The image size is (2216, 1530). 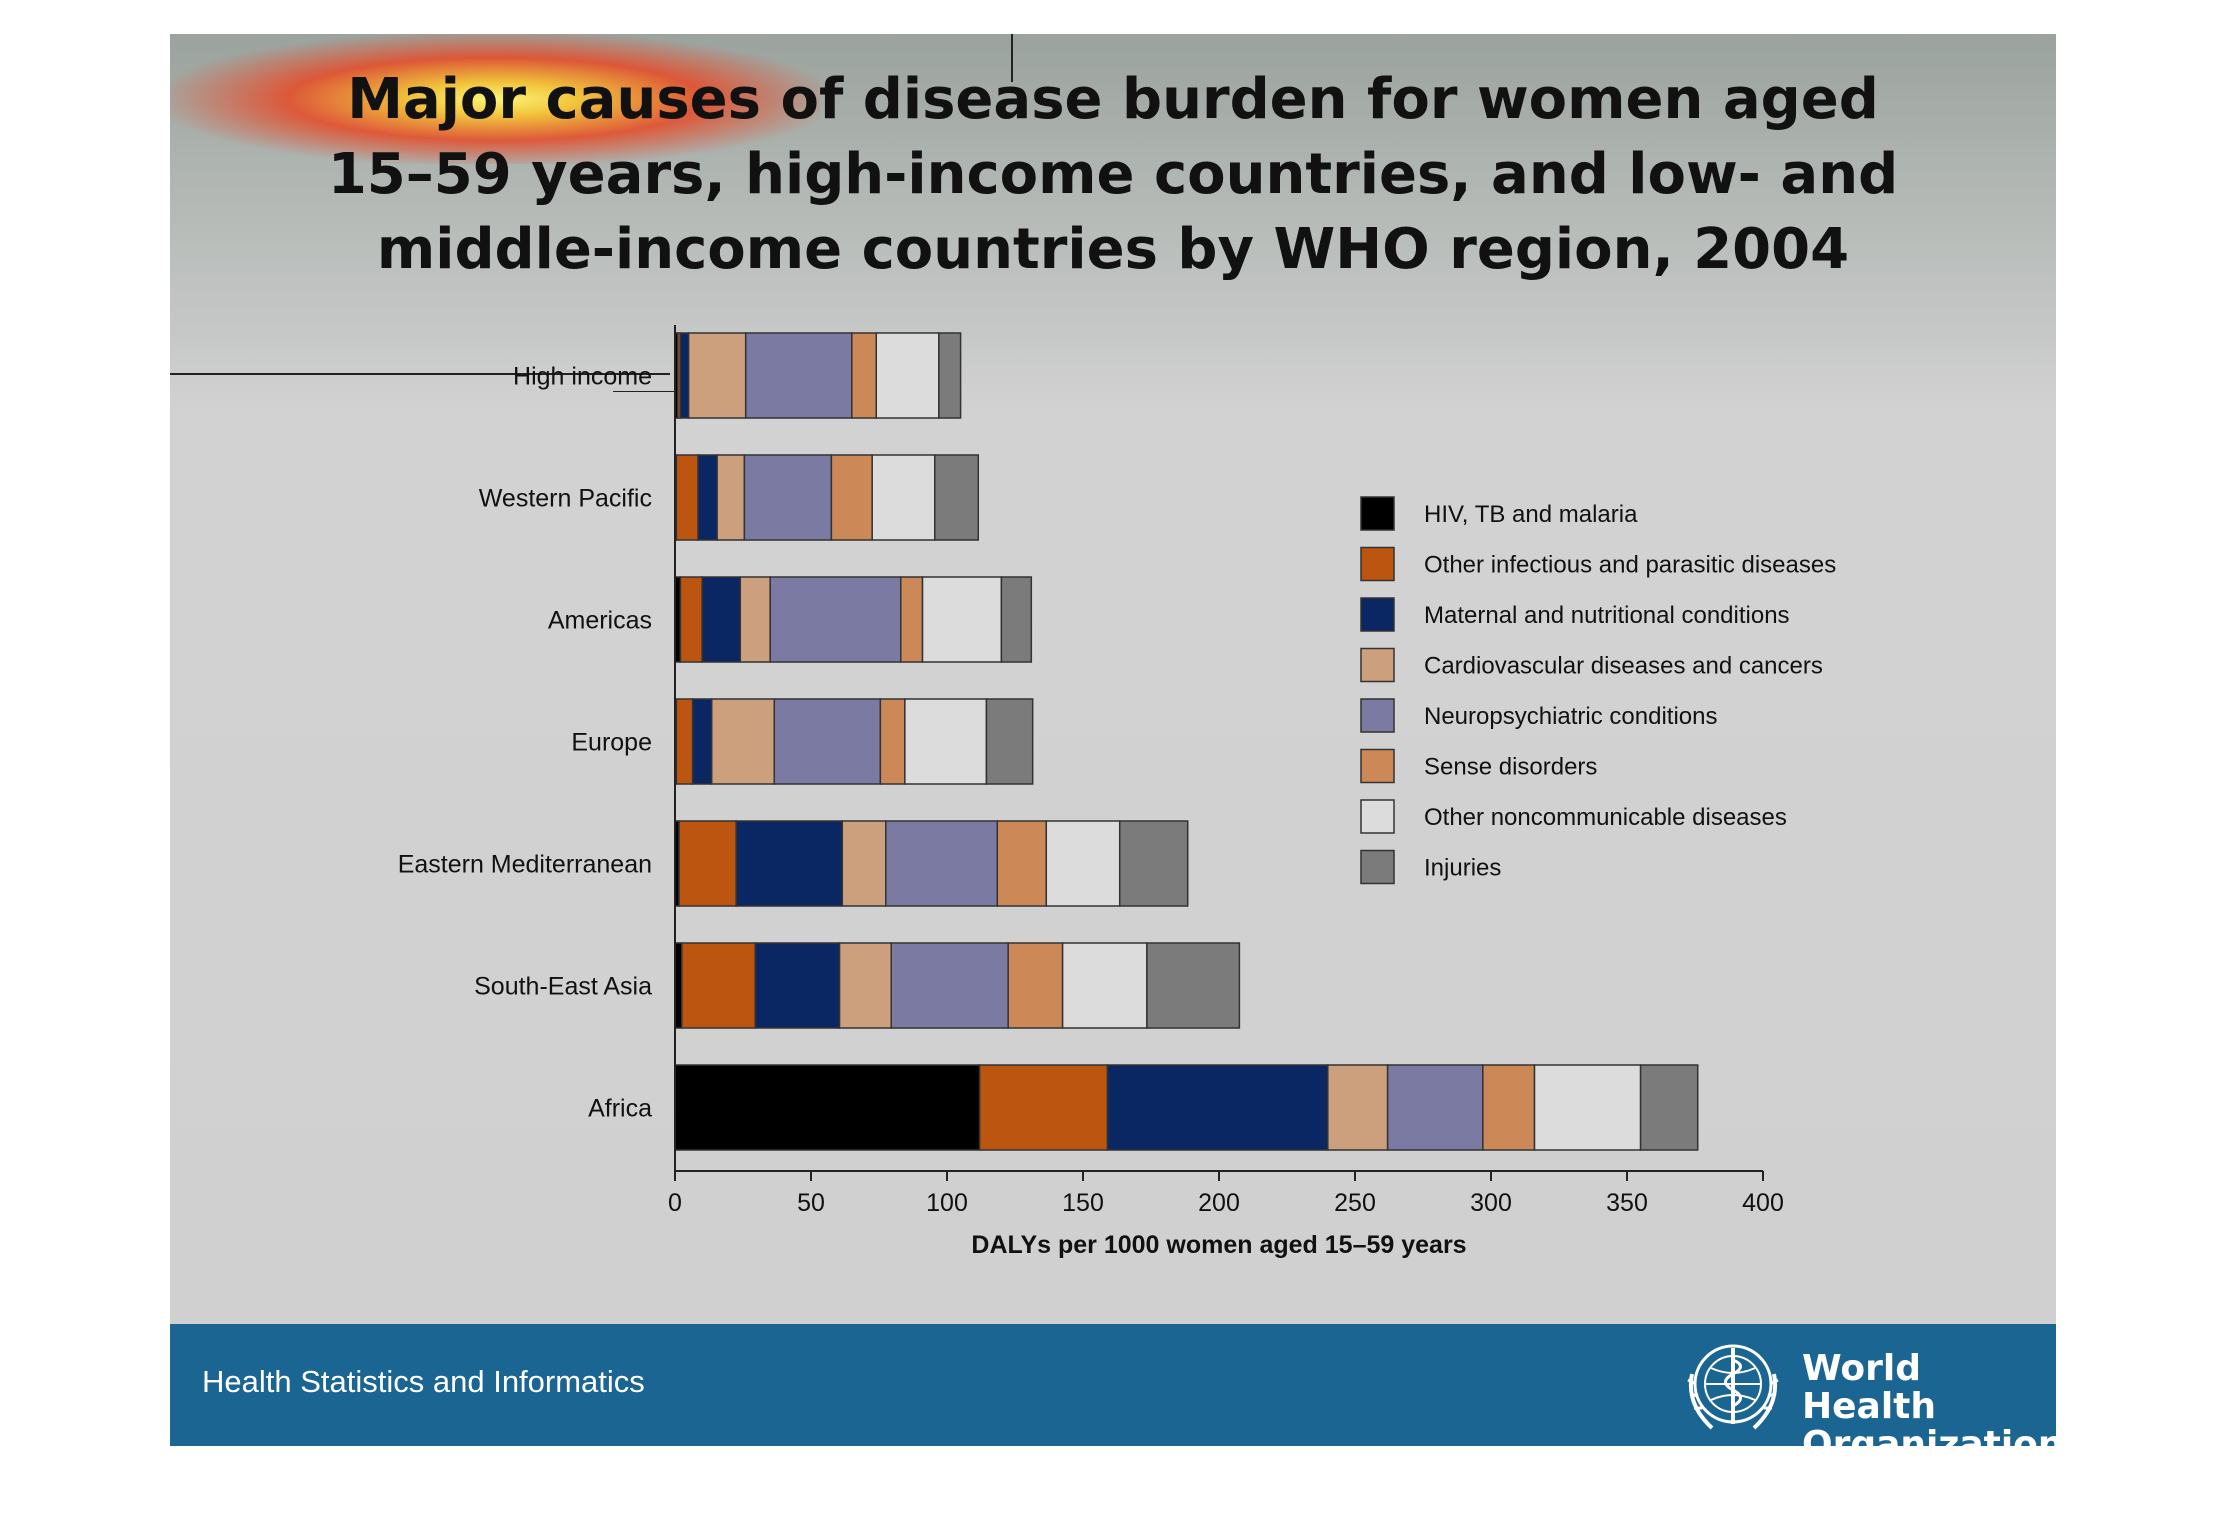 What do you see at coordinates (717, 375) in the screenshot?
I see `bar-segment-high-income-cardiovascular-diseases-and-cancers` at bounding box center [717, 375].